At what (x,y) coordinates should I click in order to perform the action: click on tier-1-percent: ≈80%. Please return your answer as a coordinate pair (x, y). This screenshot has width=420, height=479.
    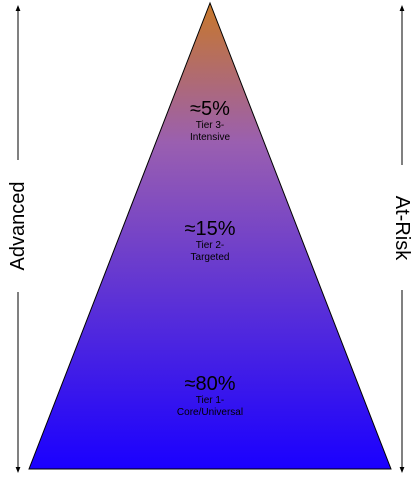
    Looking at the image, I should click on (210, 384).